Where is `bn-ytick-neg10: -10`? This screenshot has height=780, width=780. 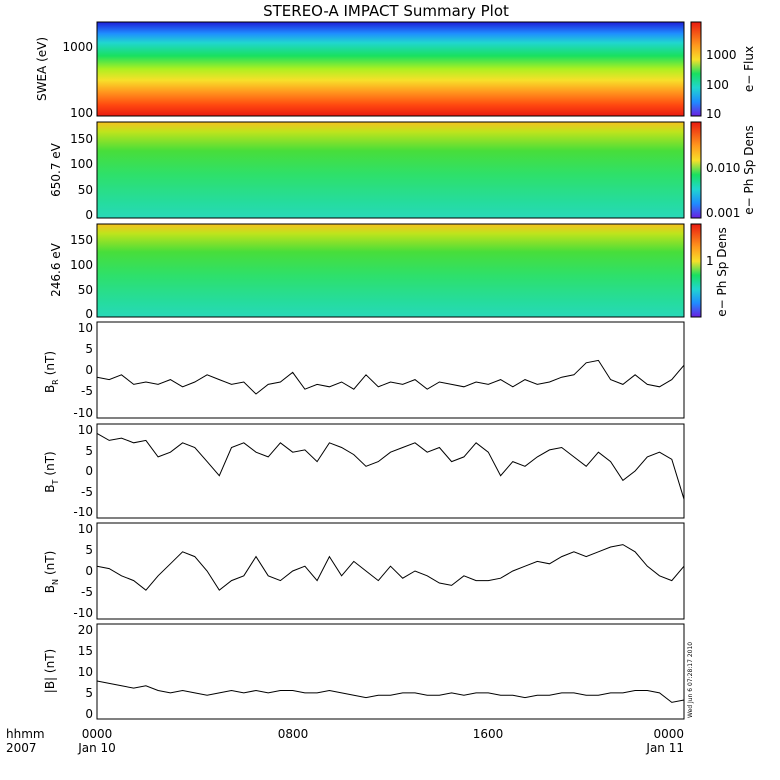
bn-ytick-neg10: -10 is located at coordinates (83, 613).